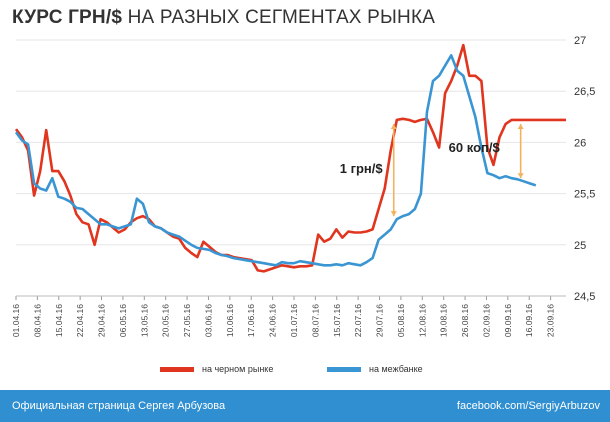 This screenshot has width=610, height=422. What do you see at coordinates (396, 369) in the screenshot?
I see `legend-label-interbank: на межбанке` at bounding box center [396, 369].